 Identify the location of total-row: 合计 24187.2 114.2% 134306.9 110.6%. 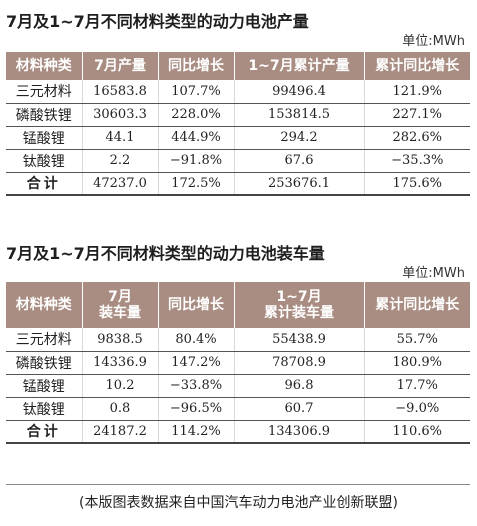
(238, 432).